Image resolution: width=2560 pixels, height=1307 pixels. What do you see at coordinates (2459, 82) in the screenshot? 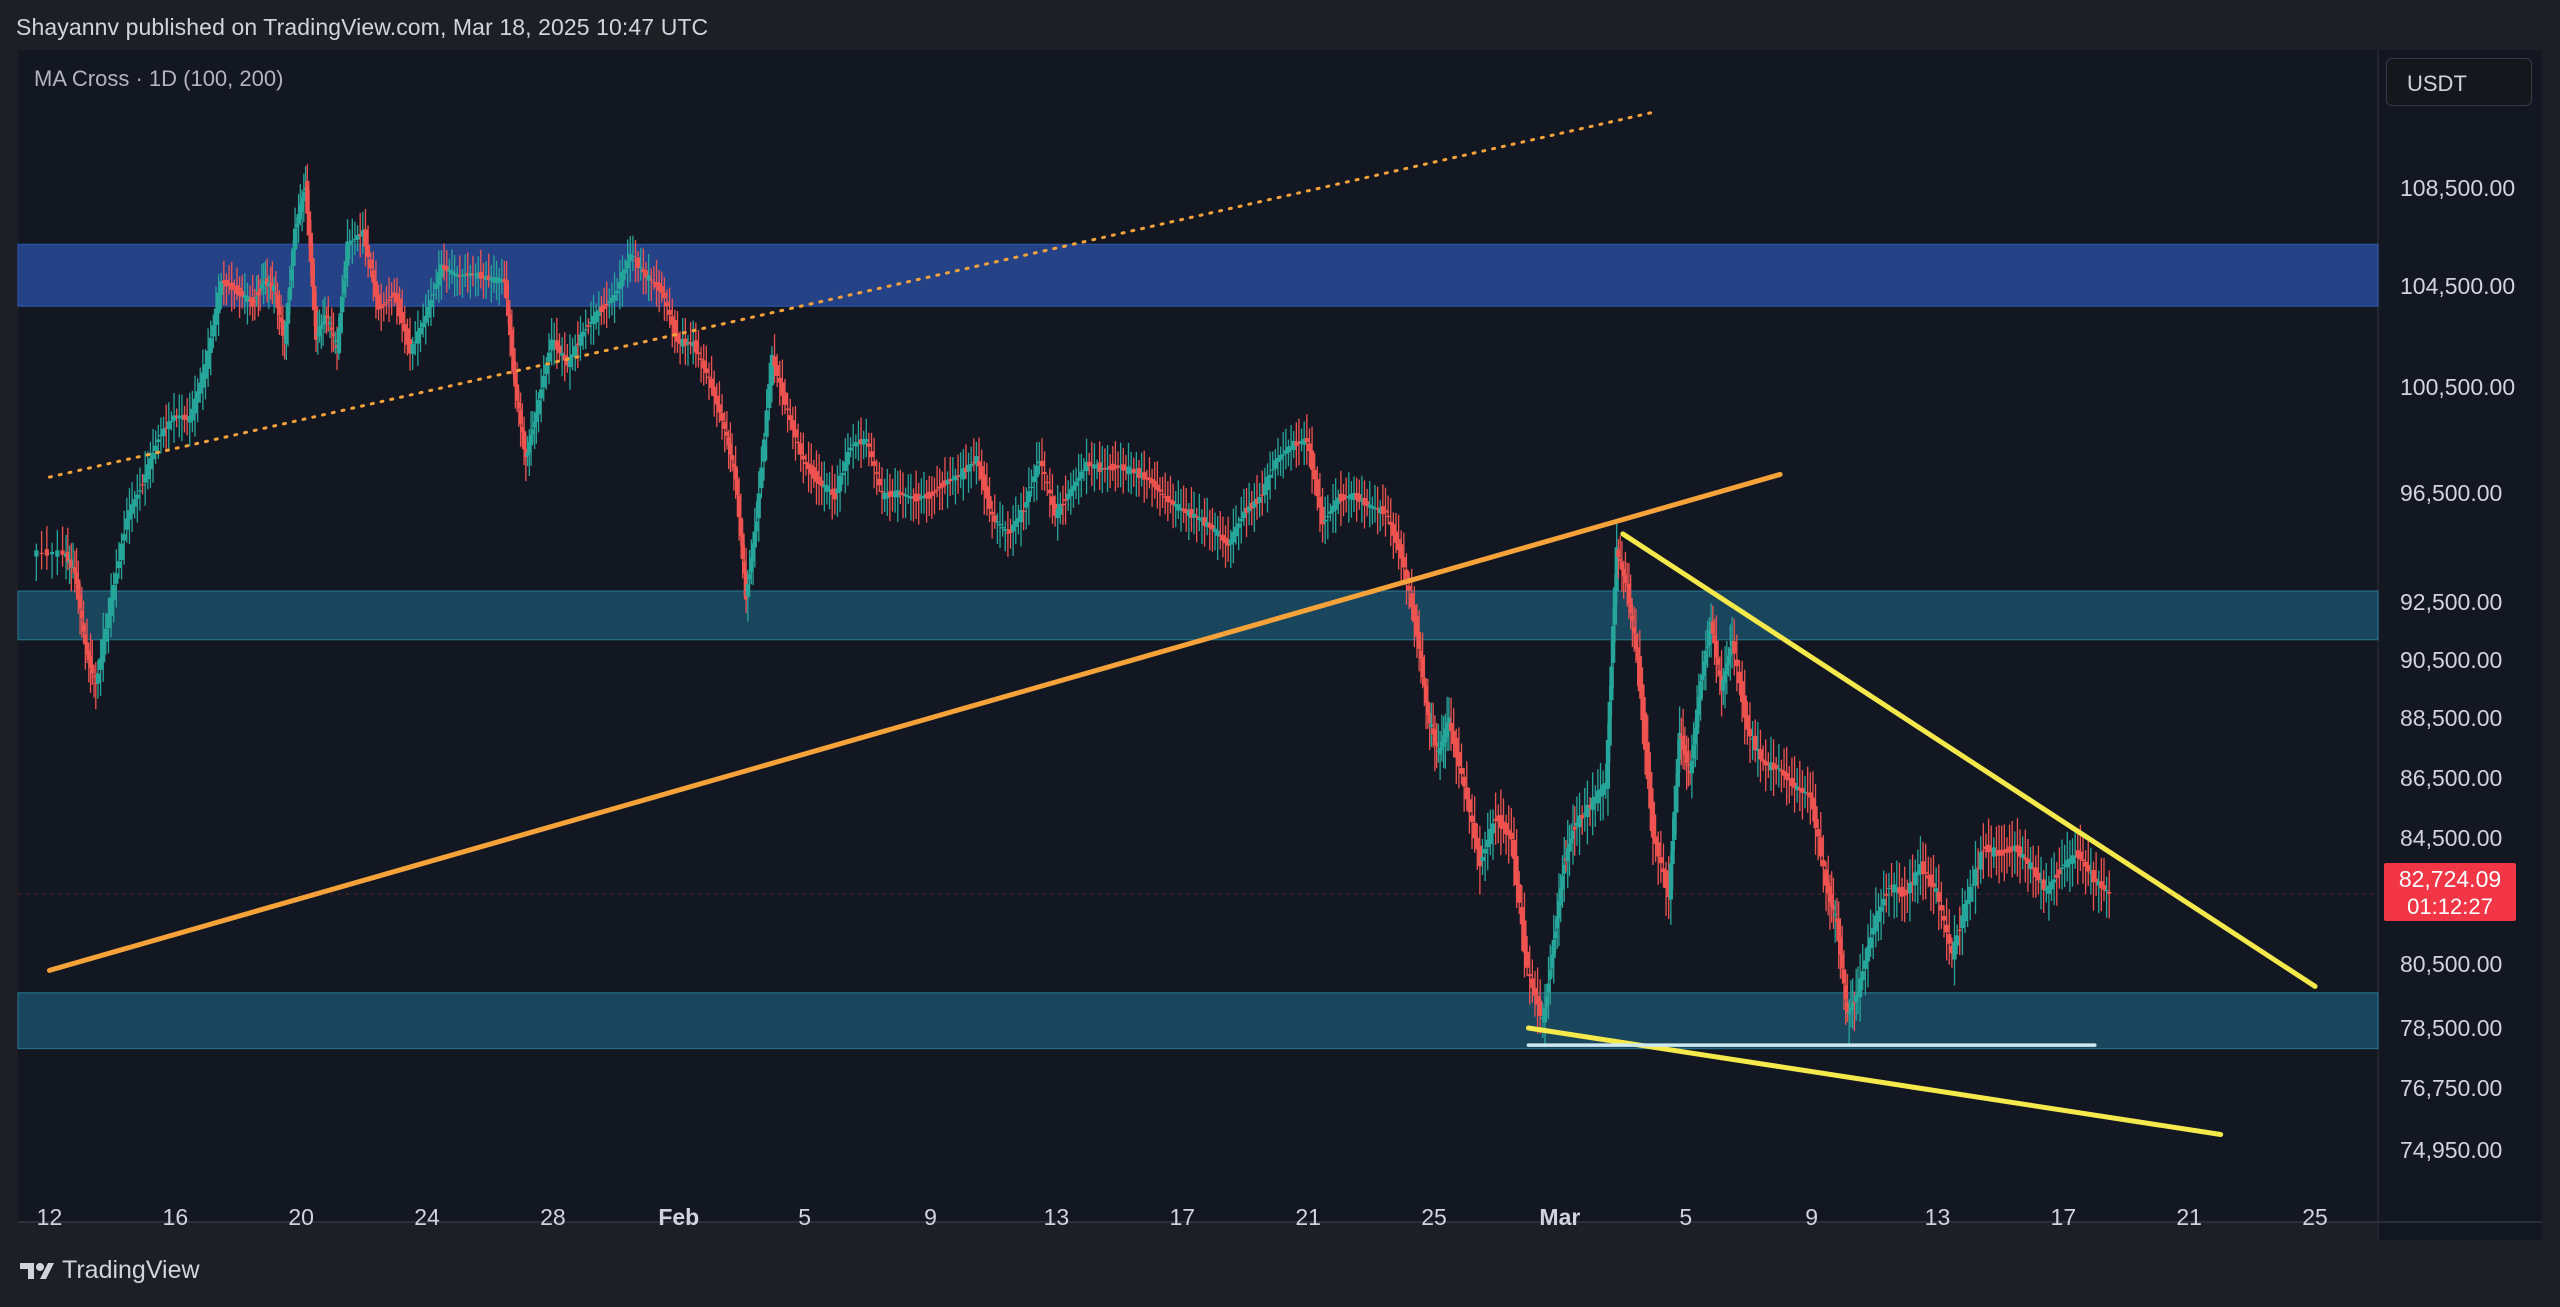
I see `currency-selector: USDT` at bounding box center [2459, 82].